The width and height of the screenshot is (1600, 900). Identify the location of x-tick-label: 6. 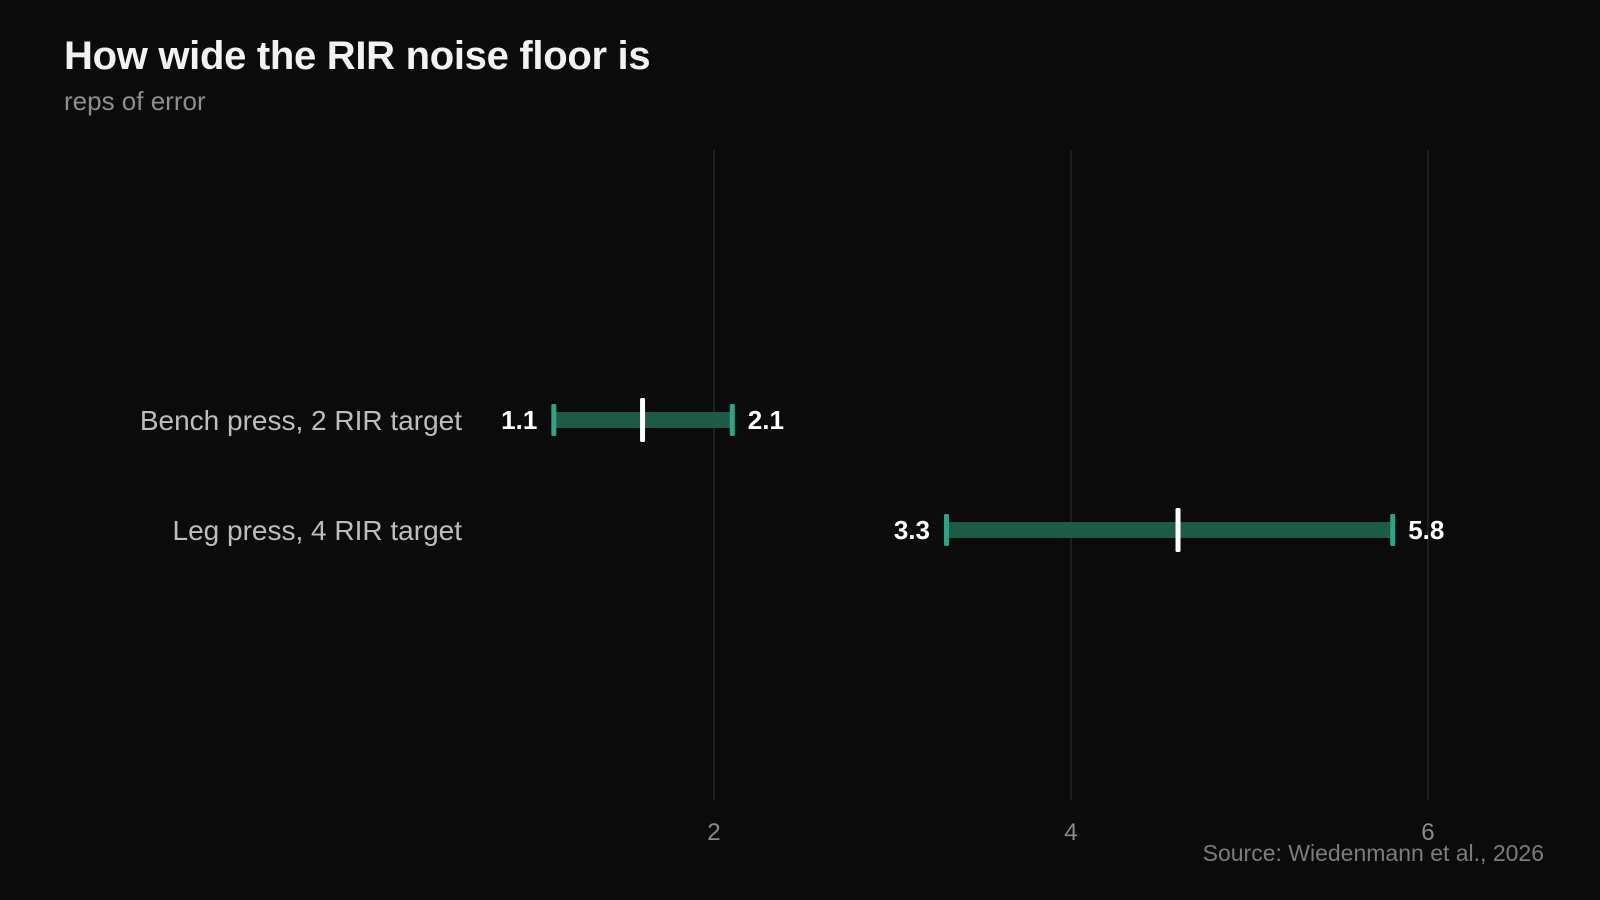
(1427, 832).